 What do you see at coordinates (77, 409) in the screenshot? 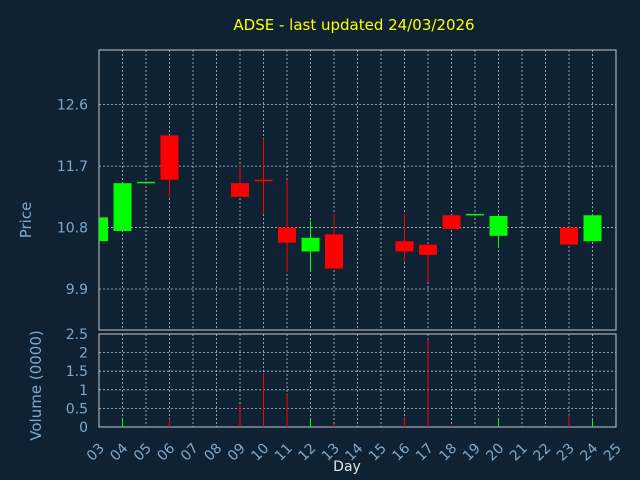
I see `volume-y-tick-label: 0.5` at bounding box center [77, 409].